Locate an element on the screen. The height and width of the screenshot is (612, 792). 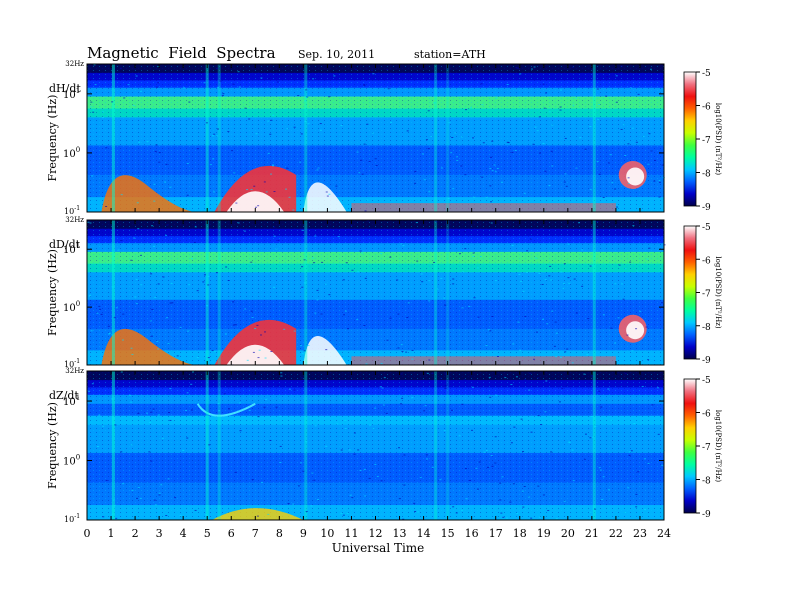
x-tick-label: 6 is located at coordinates (231, 533).